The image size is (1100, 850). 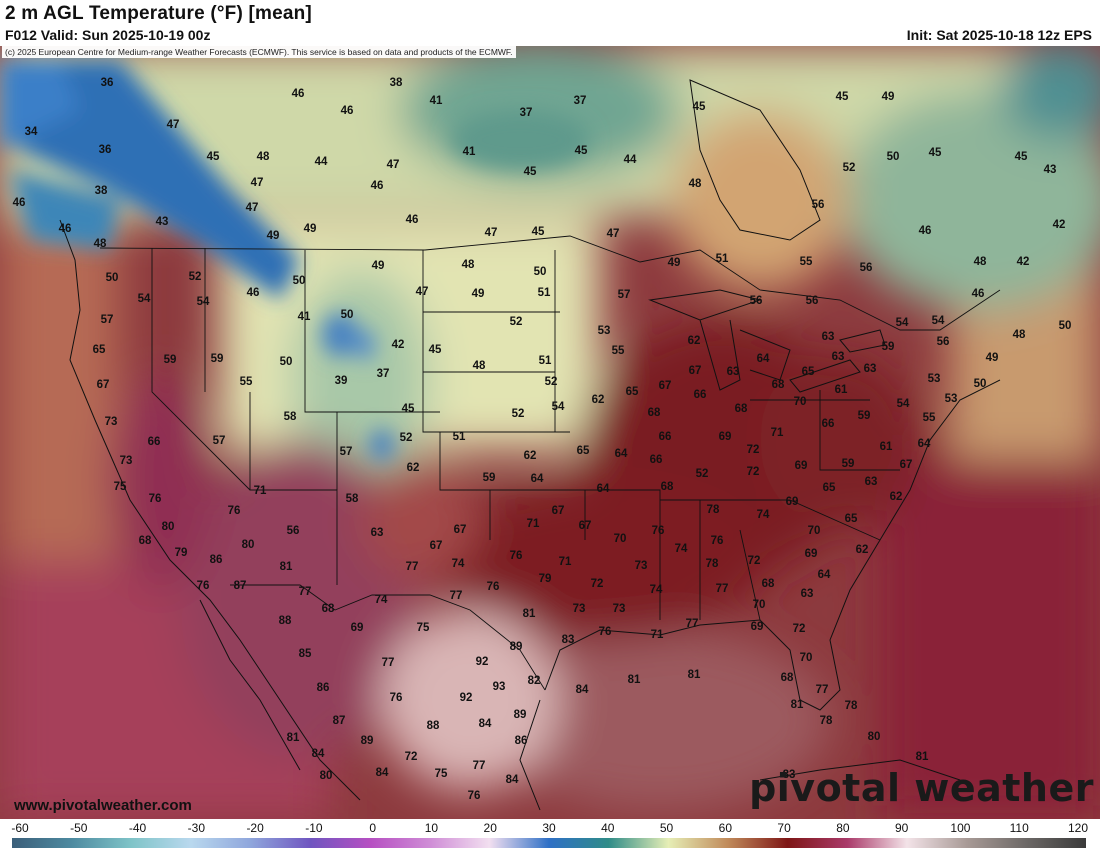 What do you see at coordinates (520, 715) in the screenshot?
I see `temperature-label: 89` at bounding box center [520, 715].